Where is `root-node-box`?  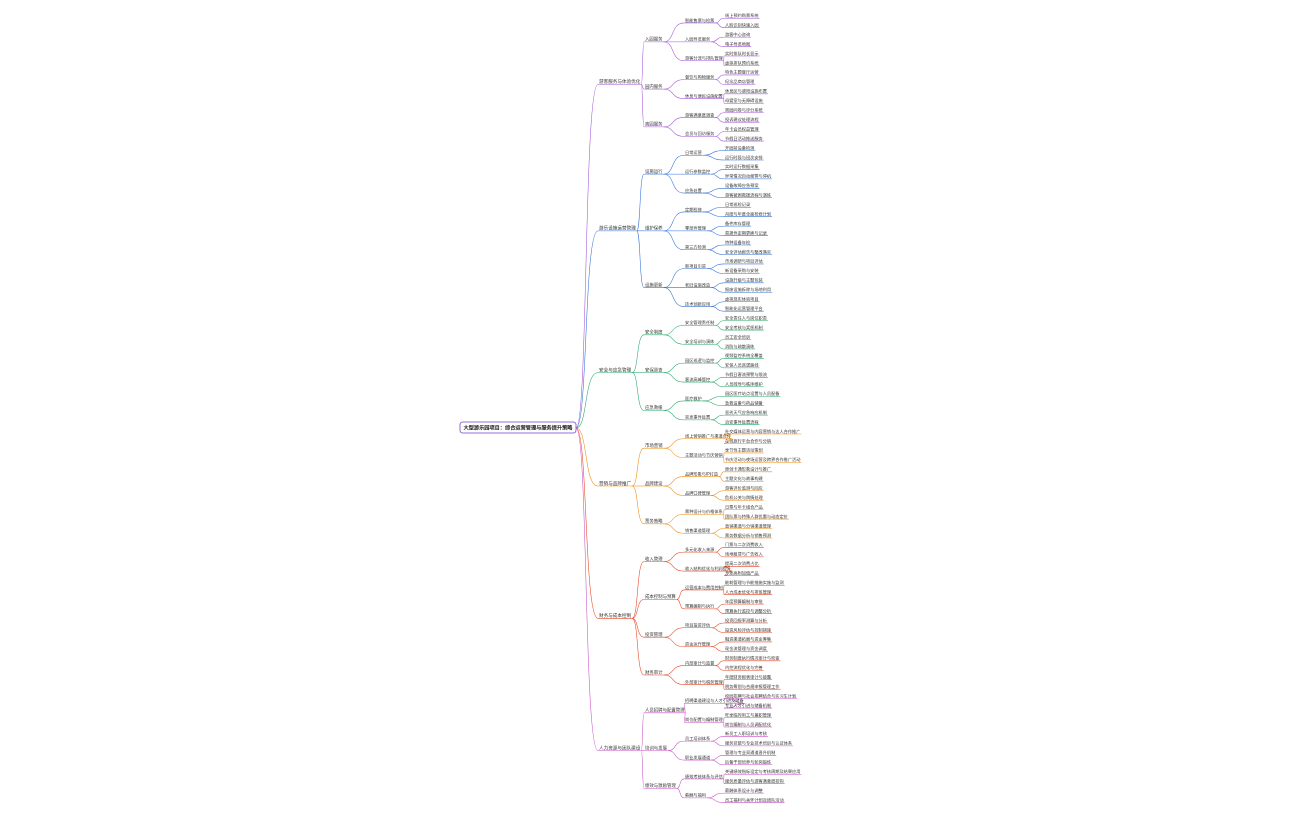
root-node-box is located at coordinates (518, 427).